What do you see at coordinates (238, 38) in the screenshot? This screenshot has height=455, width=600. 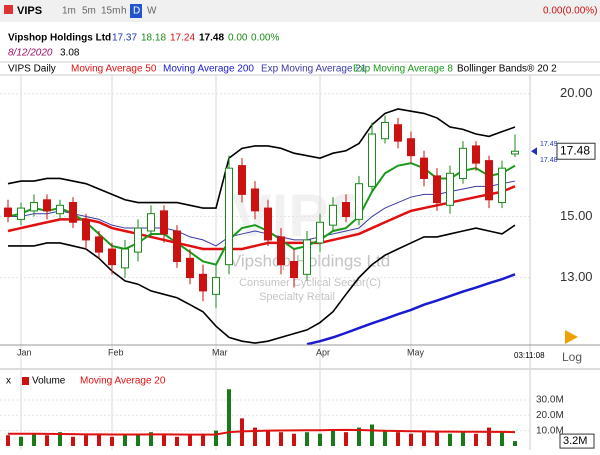 I see `net-change: 0.00` at bounding box center [238, 38].